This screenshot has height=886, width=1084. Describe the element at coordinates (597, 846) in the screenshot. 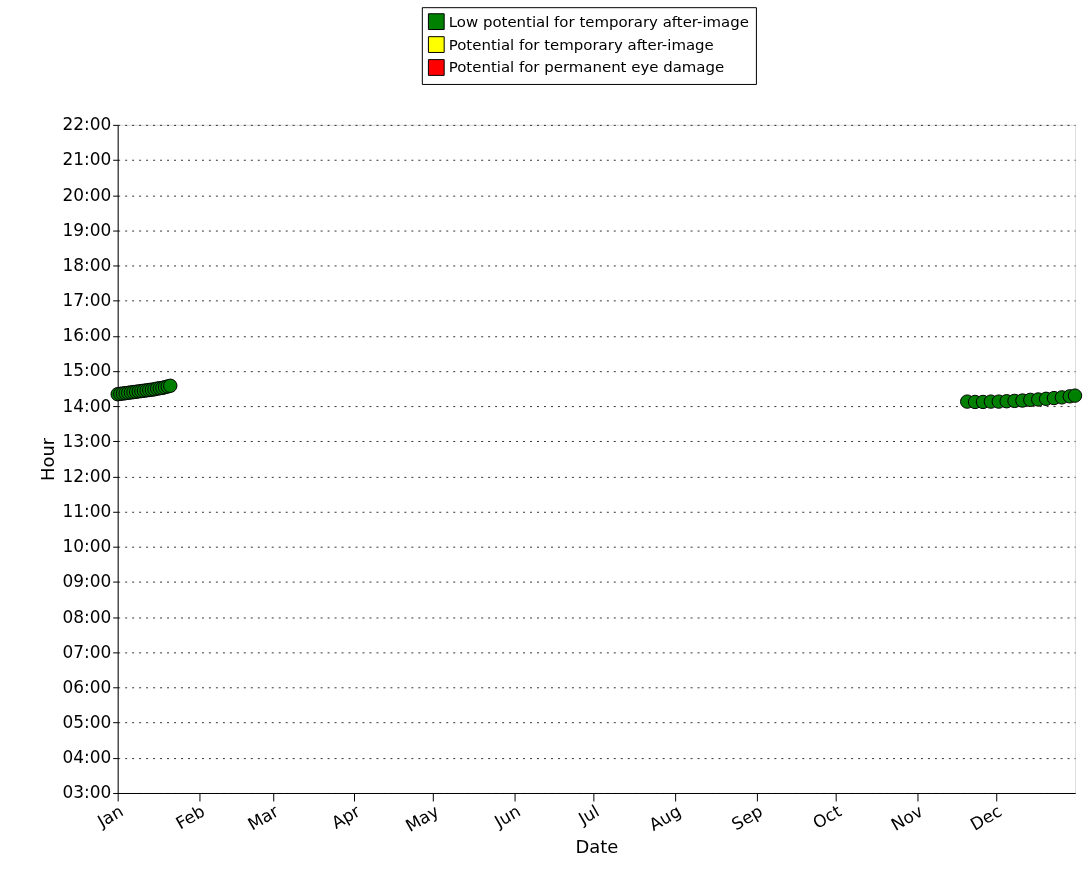

I see `x-axis-title: Date` at that location.